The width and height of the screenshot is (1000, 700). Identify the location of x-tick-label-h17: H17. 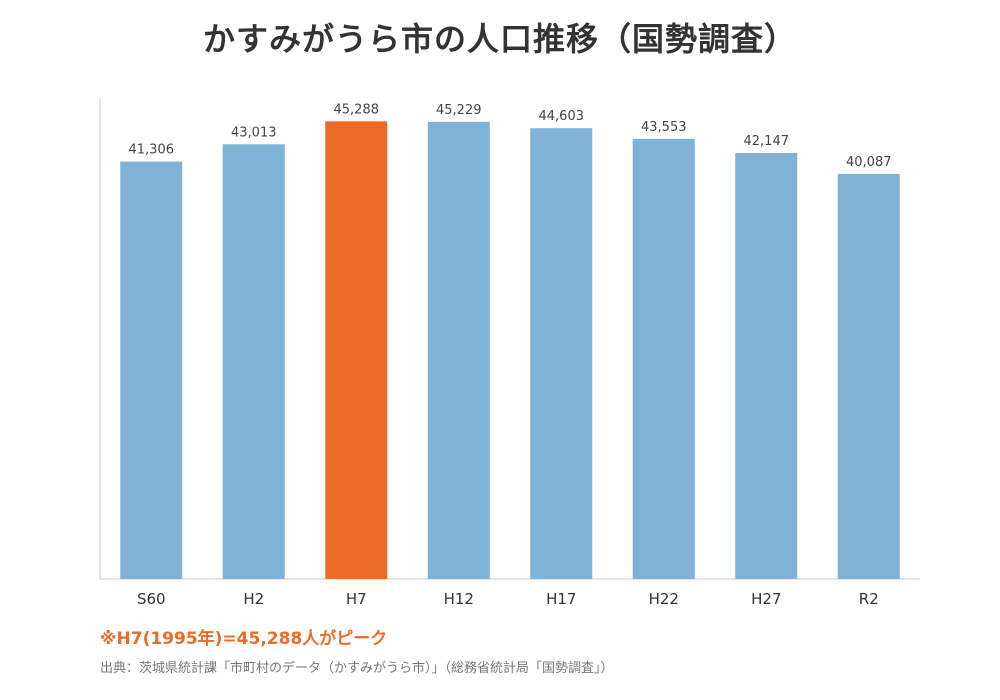
(561, 599).